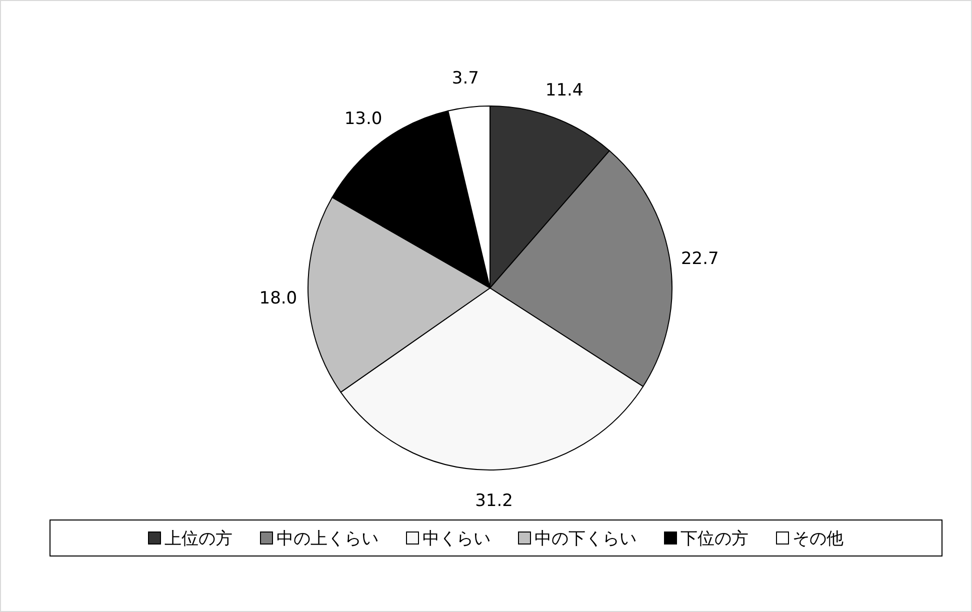  I want to click on data-label: 18.0, so click(278, 298).